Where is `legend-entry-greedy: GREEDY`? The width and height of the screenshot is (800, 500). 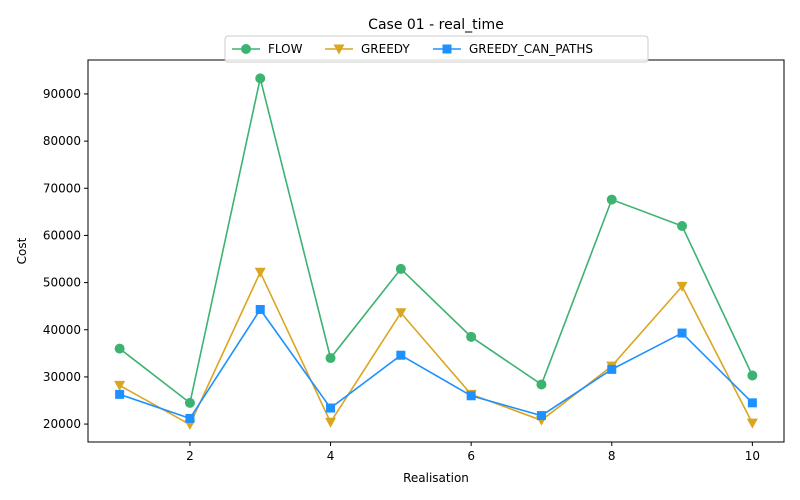
legend-entry-greedy: GREEDY is located at coordinates (367, 49).